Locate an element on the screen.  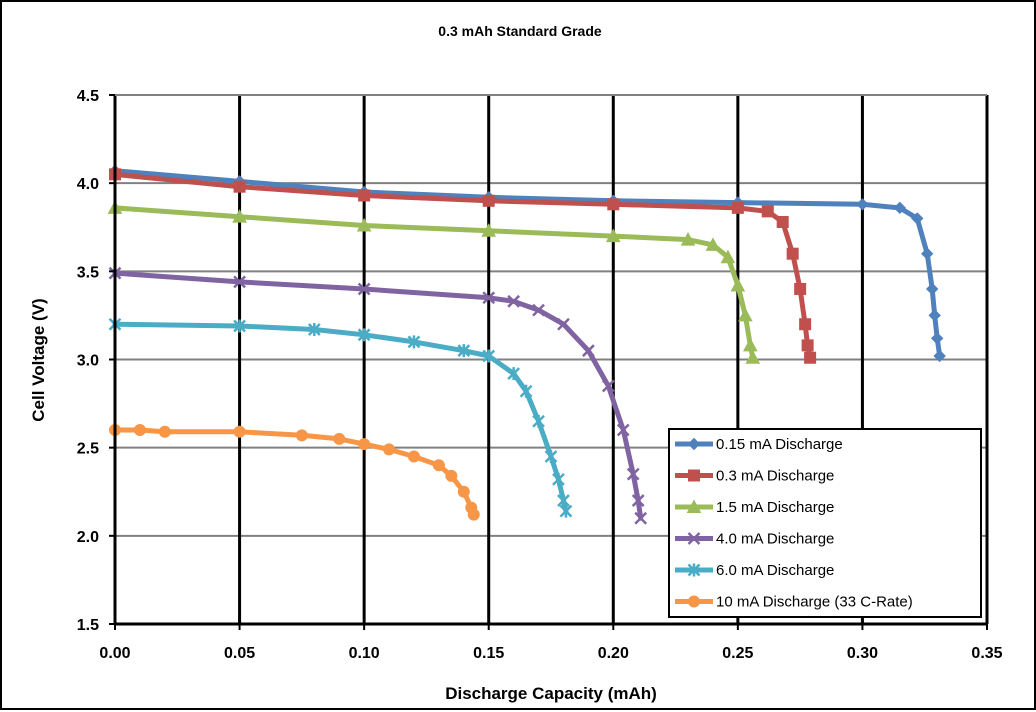
x-tick-label: 0.00 is located at coordinates (114, 653).